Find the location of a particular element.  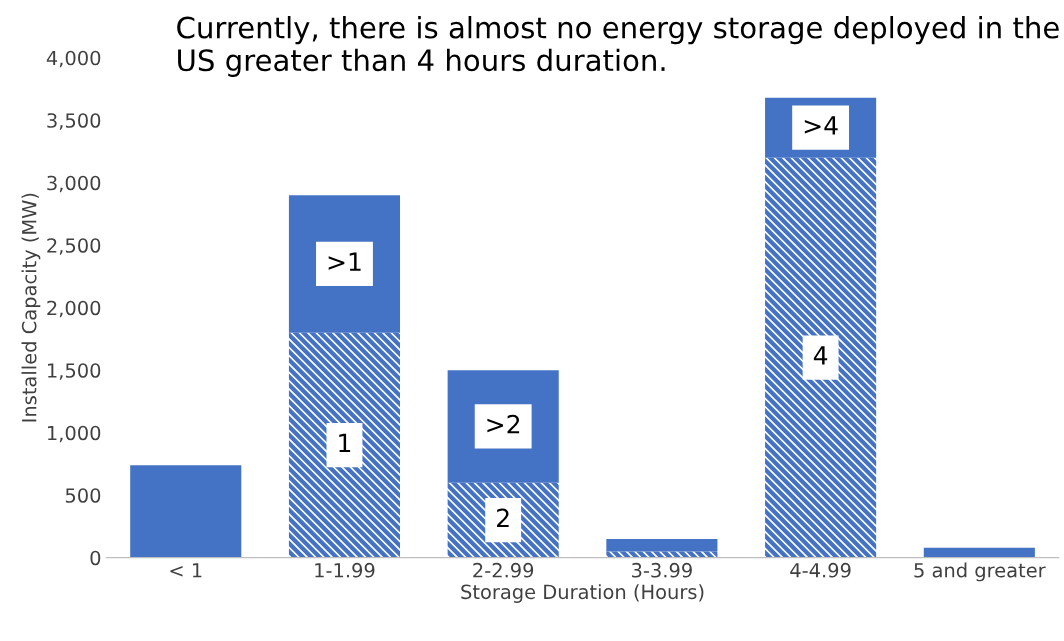

y-tick-label: 2,000 is located at coordinates (74, 309).